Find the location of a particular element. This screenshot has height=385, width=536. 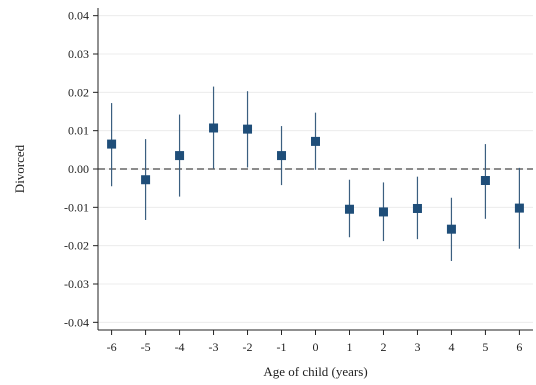

x-tick-label: 3 is located at coordinates (417, 347).